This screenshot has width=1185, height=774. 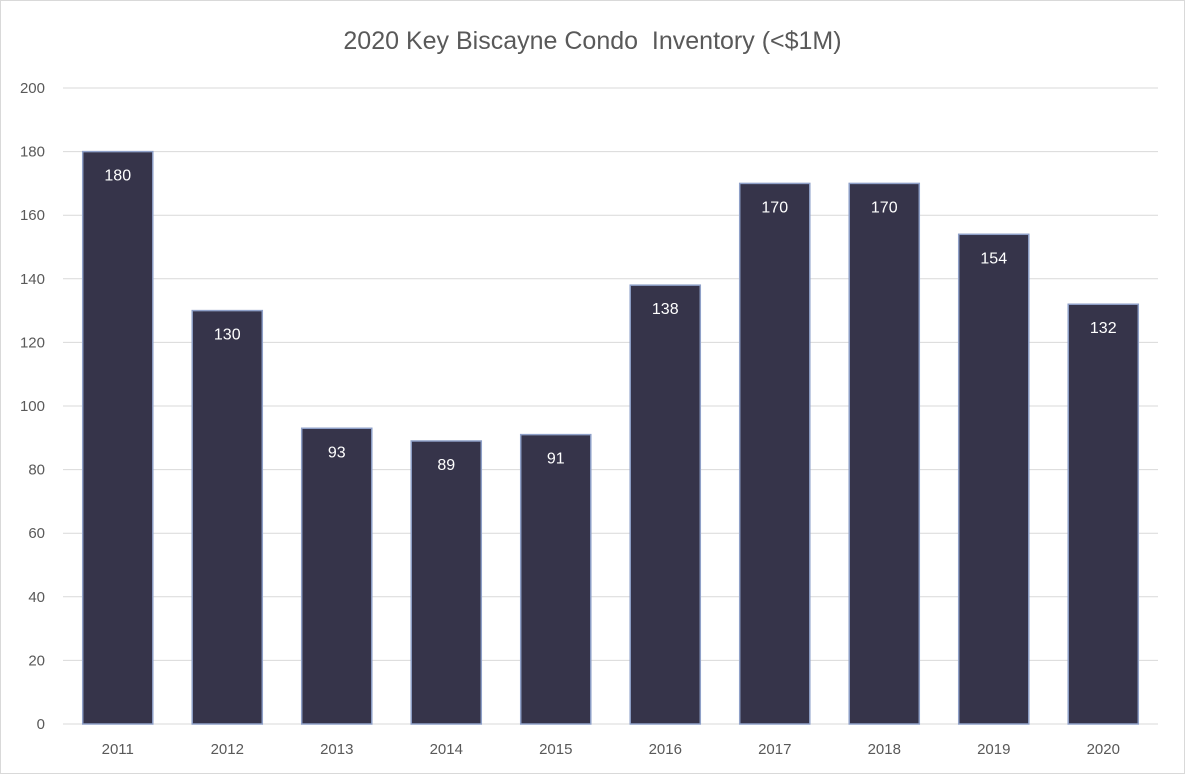 What do you see at coordinates (41, 724) in the screenshot?
I see `y-tick-label: 0` at bounding box center [41, 724].